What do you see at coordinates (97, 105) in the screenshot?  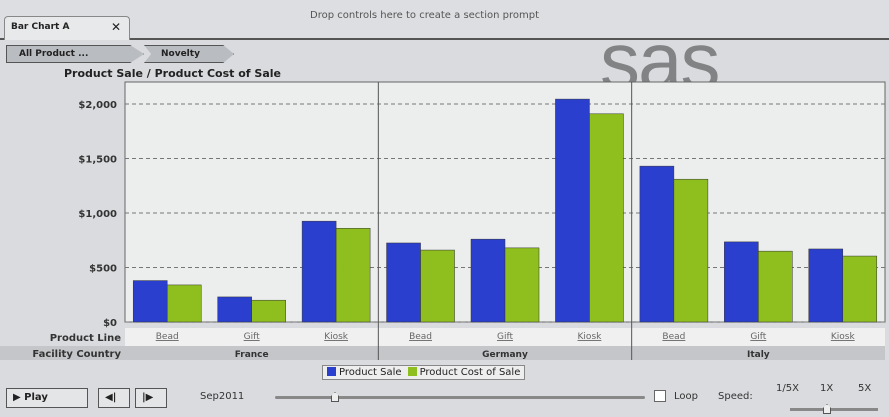 I see `y-tick-label: $2,000` at bounding box center [97, 105].